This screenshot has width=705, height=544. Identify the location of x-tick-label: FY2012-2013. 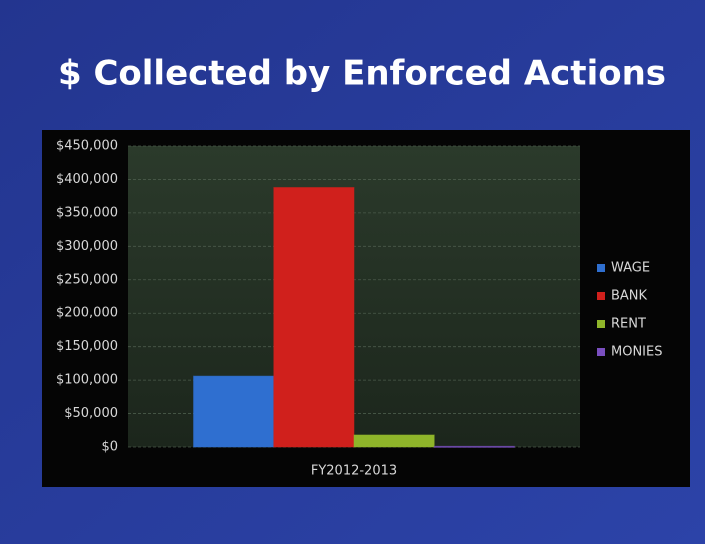
(354, 471).